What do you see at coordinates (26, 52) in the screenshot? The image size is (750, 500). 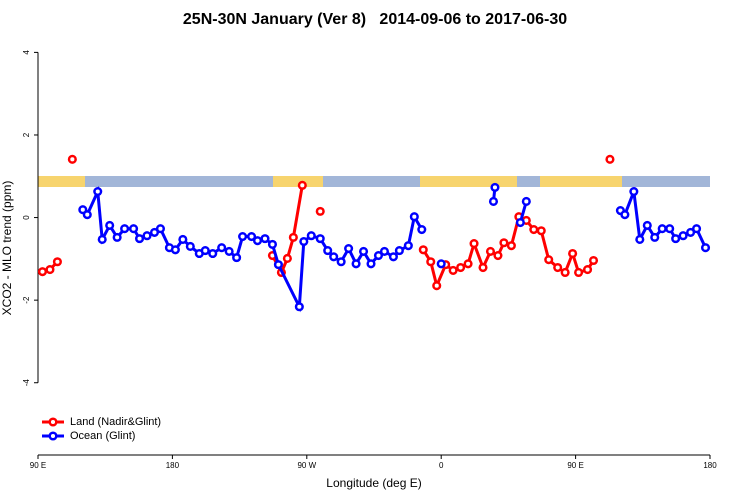 I see `y-tick-label: 4` at bounding box center [26, 52].